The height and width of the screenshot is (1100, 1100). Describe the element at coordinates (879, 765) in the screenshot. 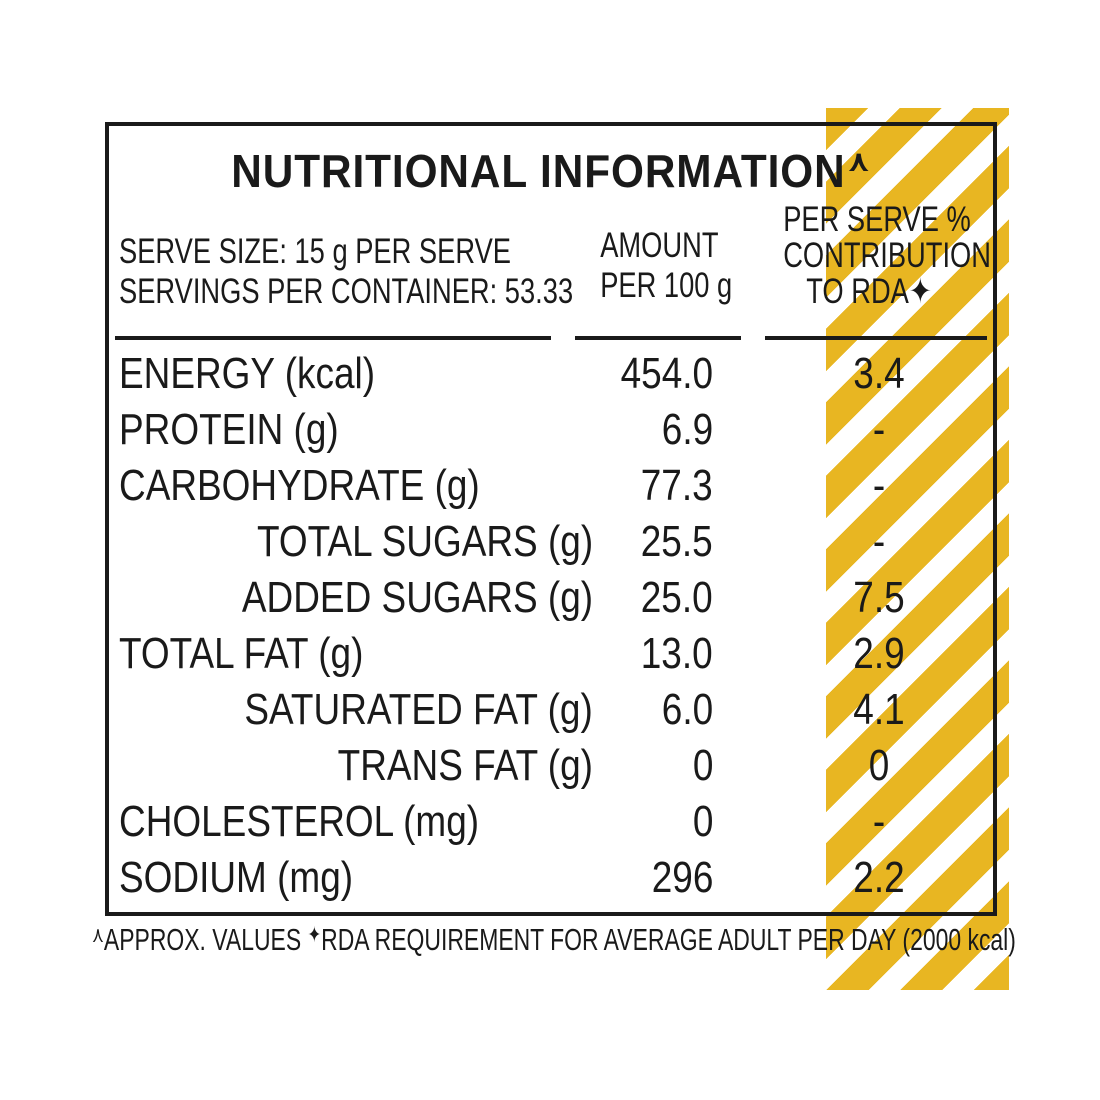

I see `rda-value: 0` at that location.